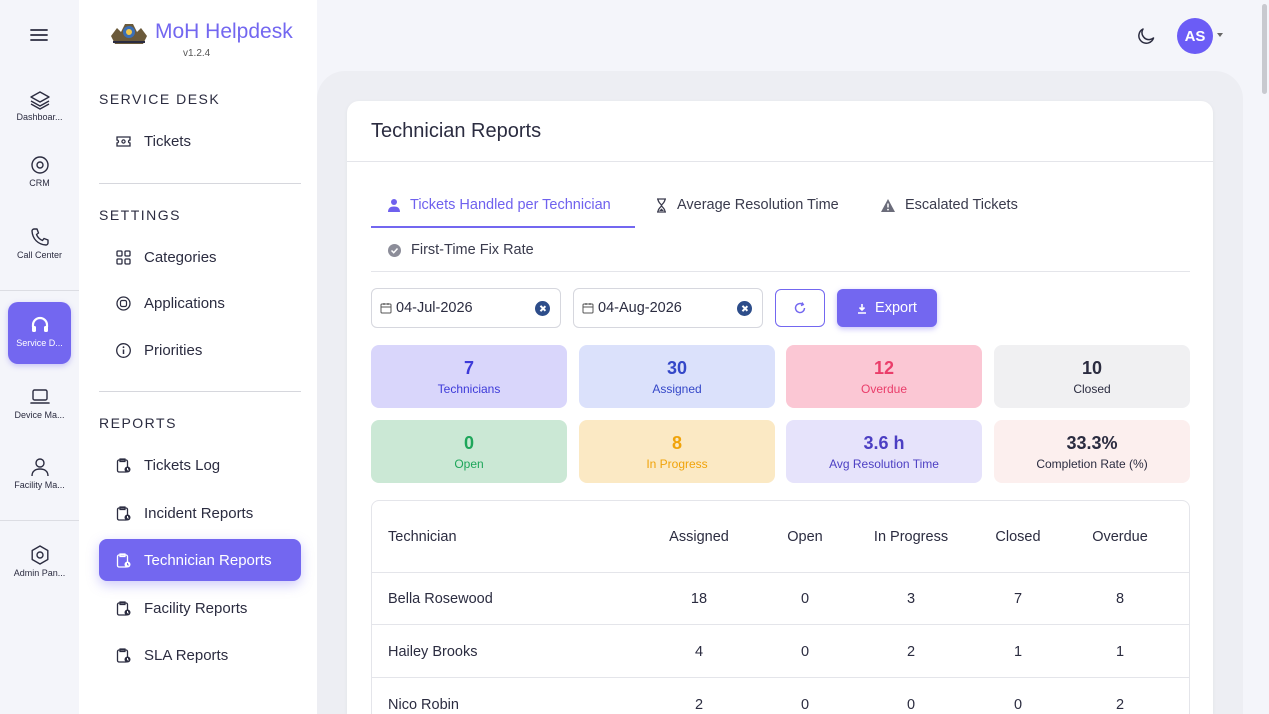 Image resolution: width=1269 pixels, height=714 pixels. What do you see at coordinates (1146, 36) in the screenshot?
I see `dark-mode-toggle-icon` at bounding box center [1146, 36].